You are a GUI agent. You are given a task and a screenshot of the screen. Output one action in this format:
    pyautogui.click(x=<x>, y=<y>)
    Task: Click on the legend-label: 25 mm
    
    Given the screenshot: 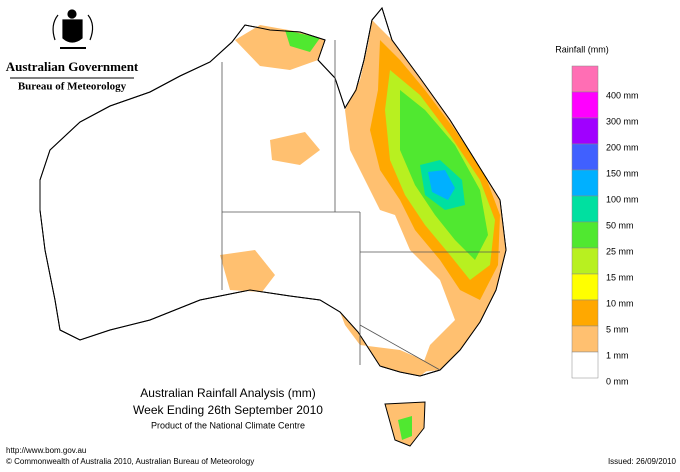 What is the action you would take?
    pyautogui.click(x=620, y=251)
    